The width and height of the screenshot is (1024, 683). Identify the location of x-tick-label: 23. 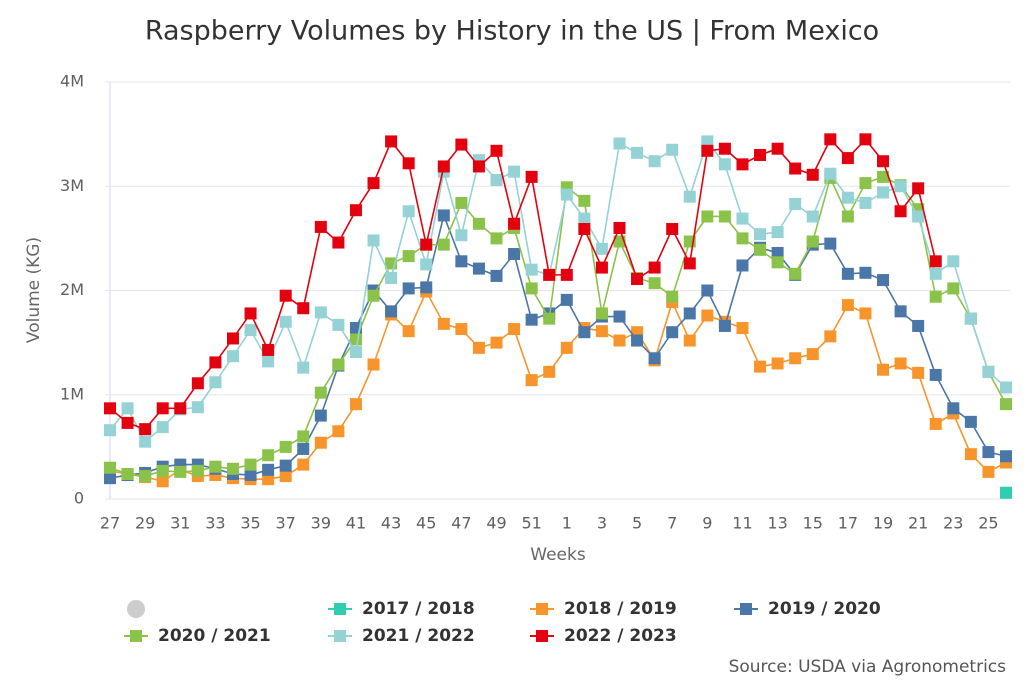
(953, 523).